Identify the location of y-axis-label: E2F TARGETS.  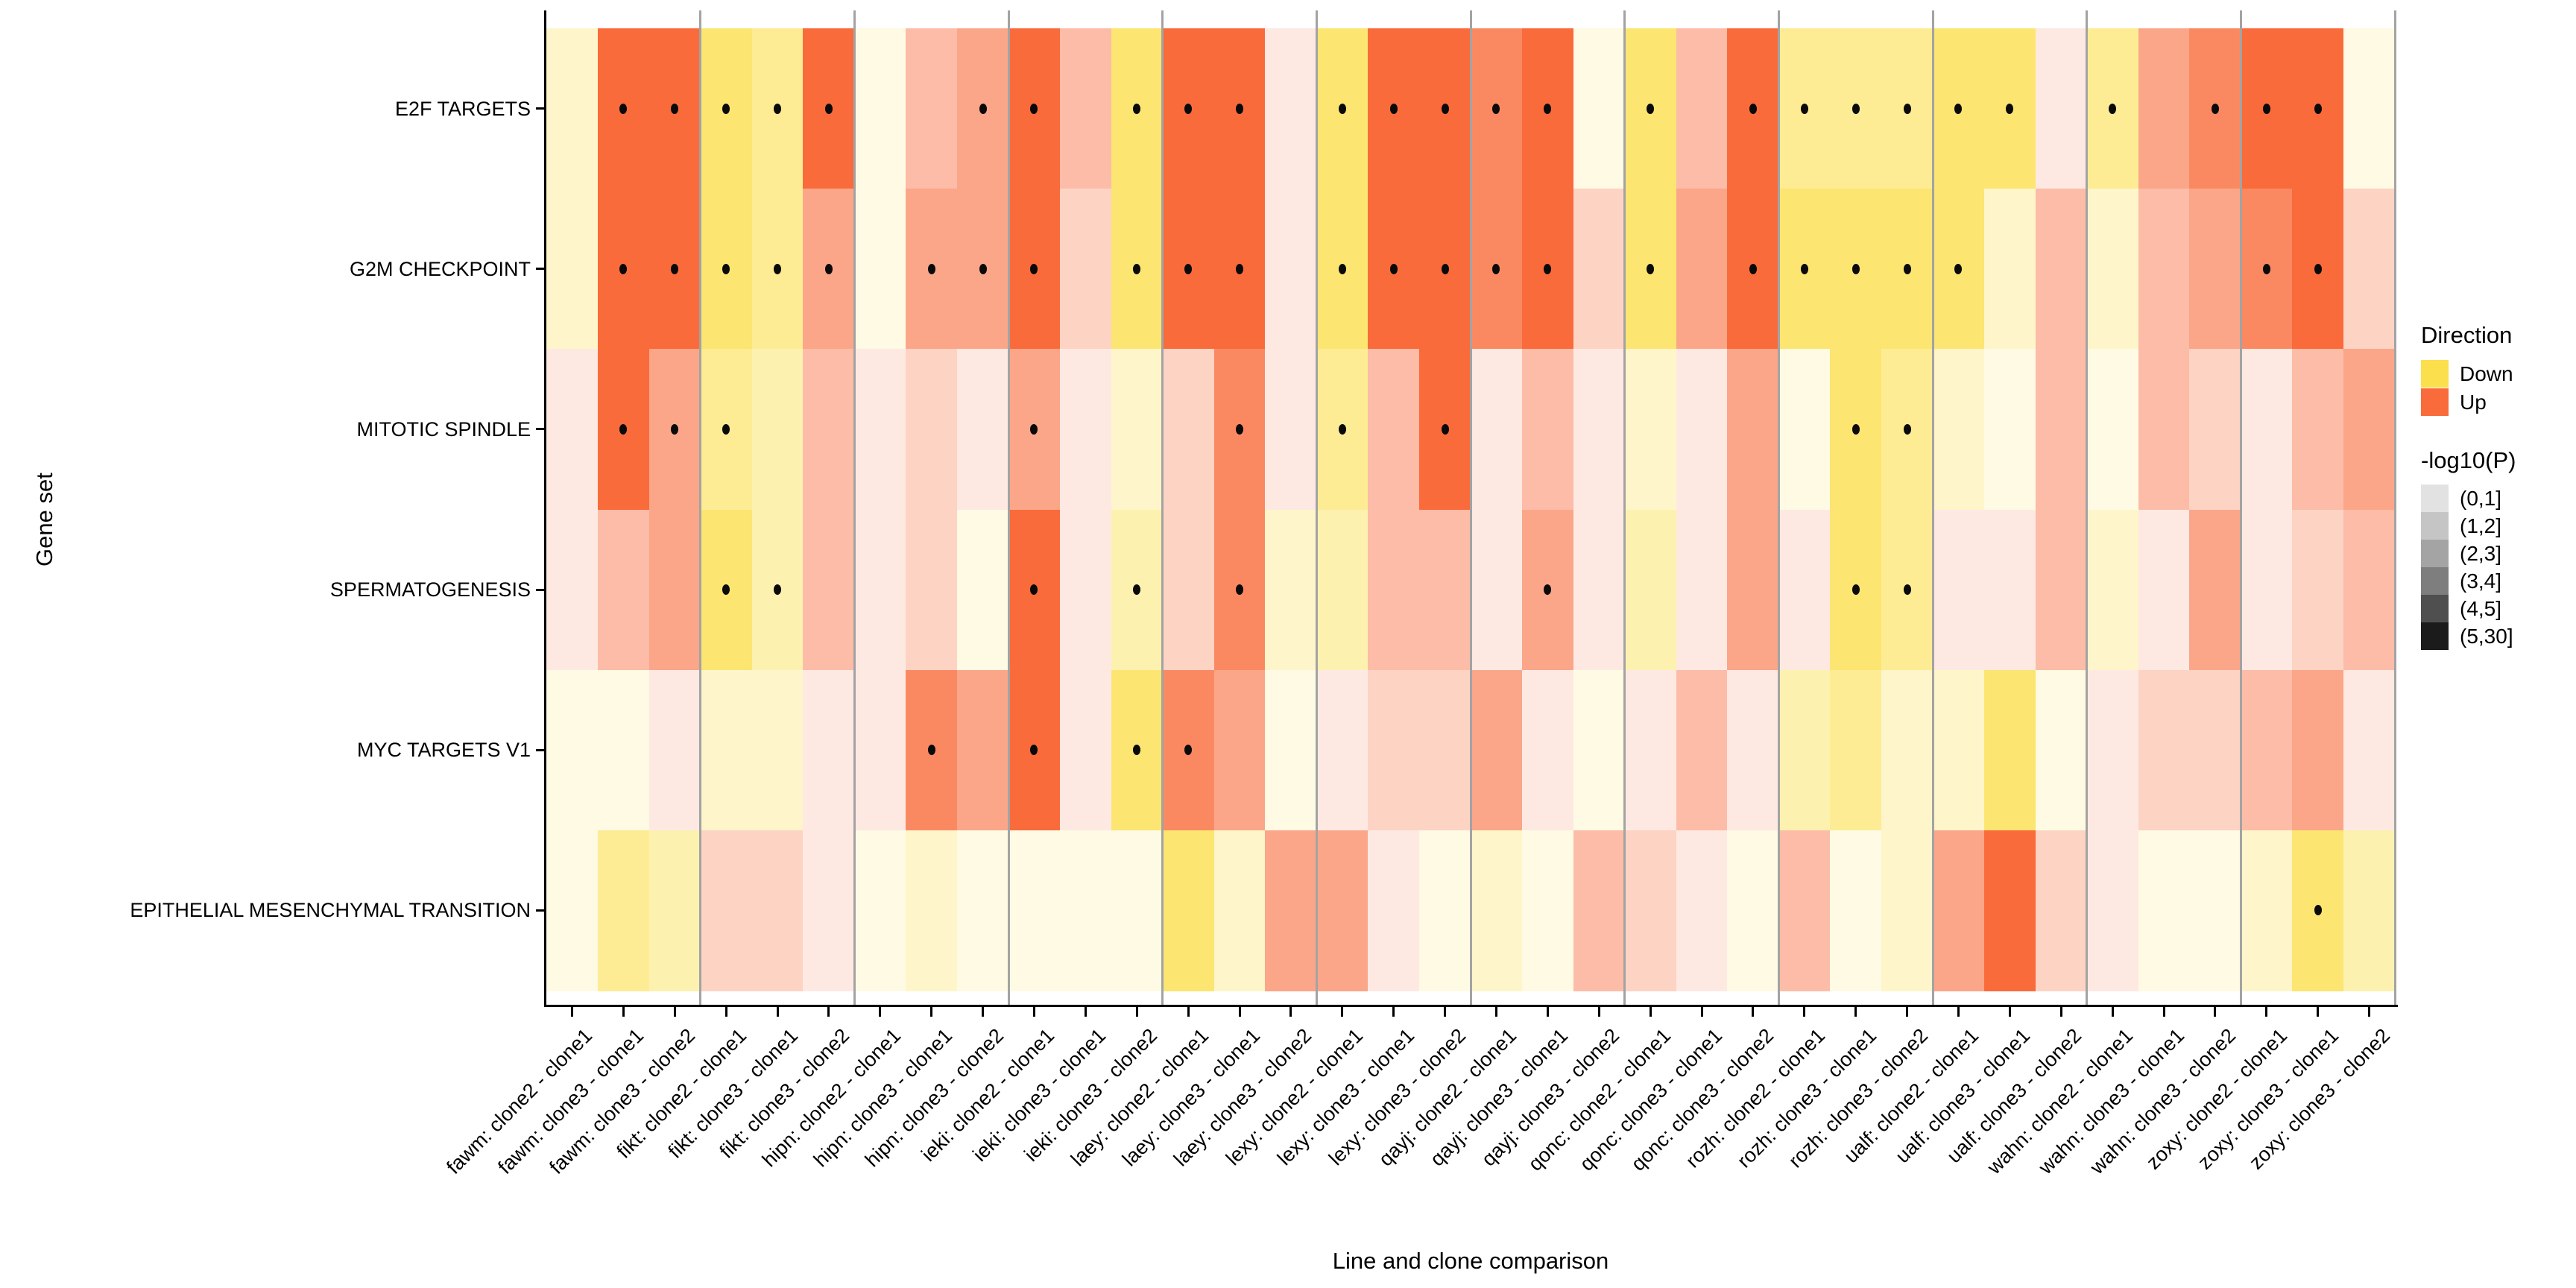
(462, 108).